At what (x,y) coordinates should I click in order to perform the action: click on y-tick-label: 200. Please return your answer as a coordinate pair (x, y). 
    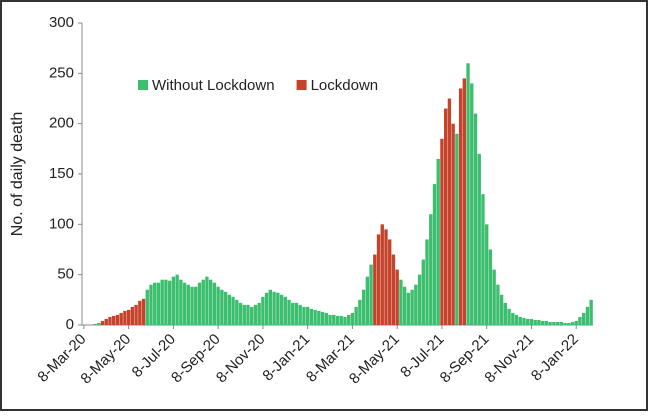
    Looking at the image, I should click on (61, 123).